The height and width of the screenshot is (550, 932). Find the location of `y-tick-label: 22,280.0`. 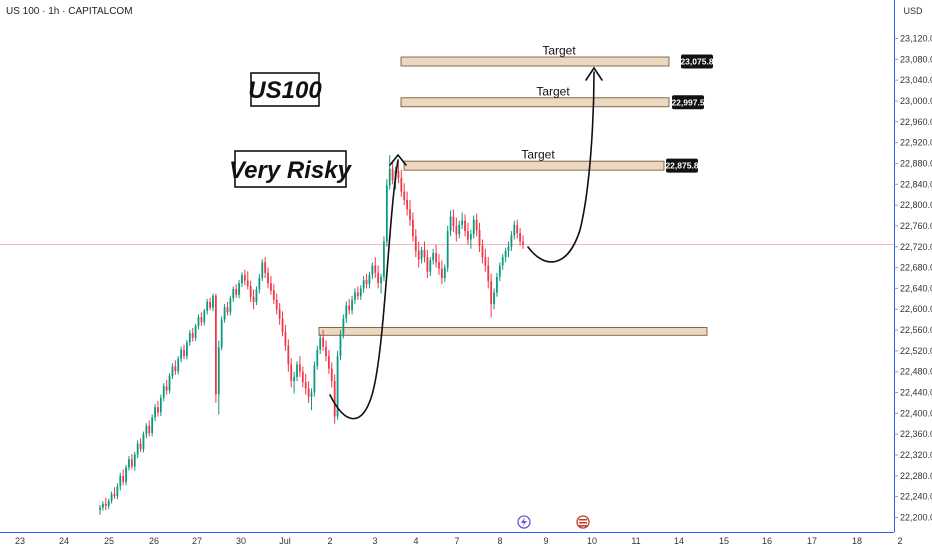

y-tick-label: 22,280.0 is located at coordinates (916, 476).